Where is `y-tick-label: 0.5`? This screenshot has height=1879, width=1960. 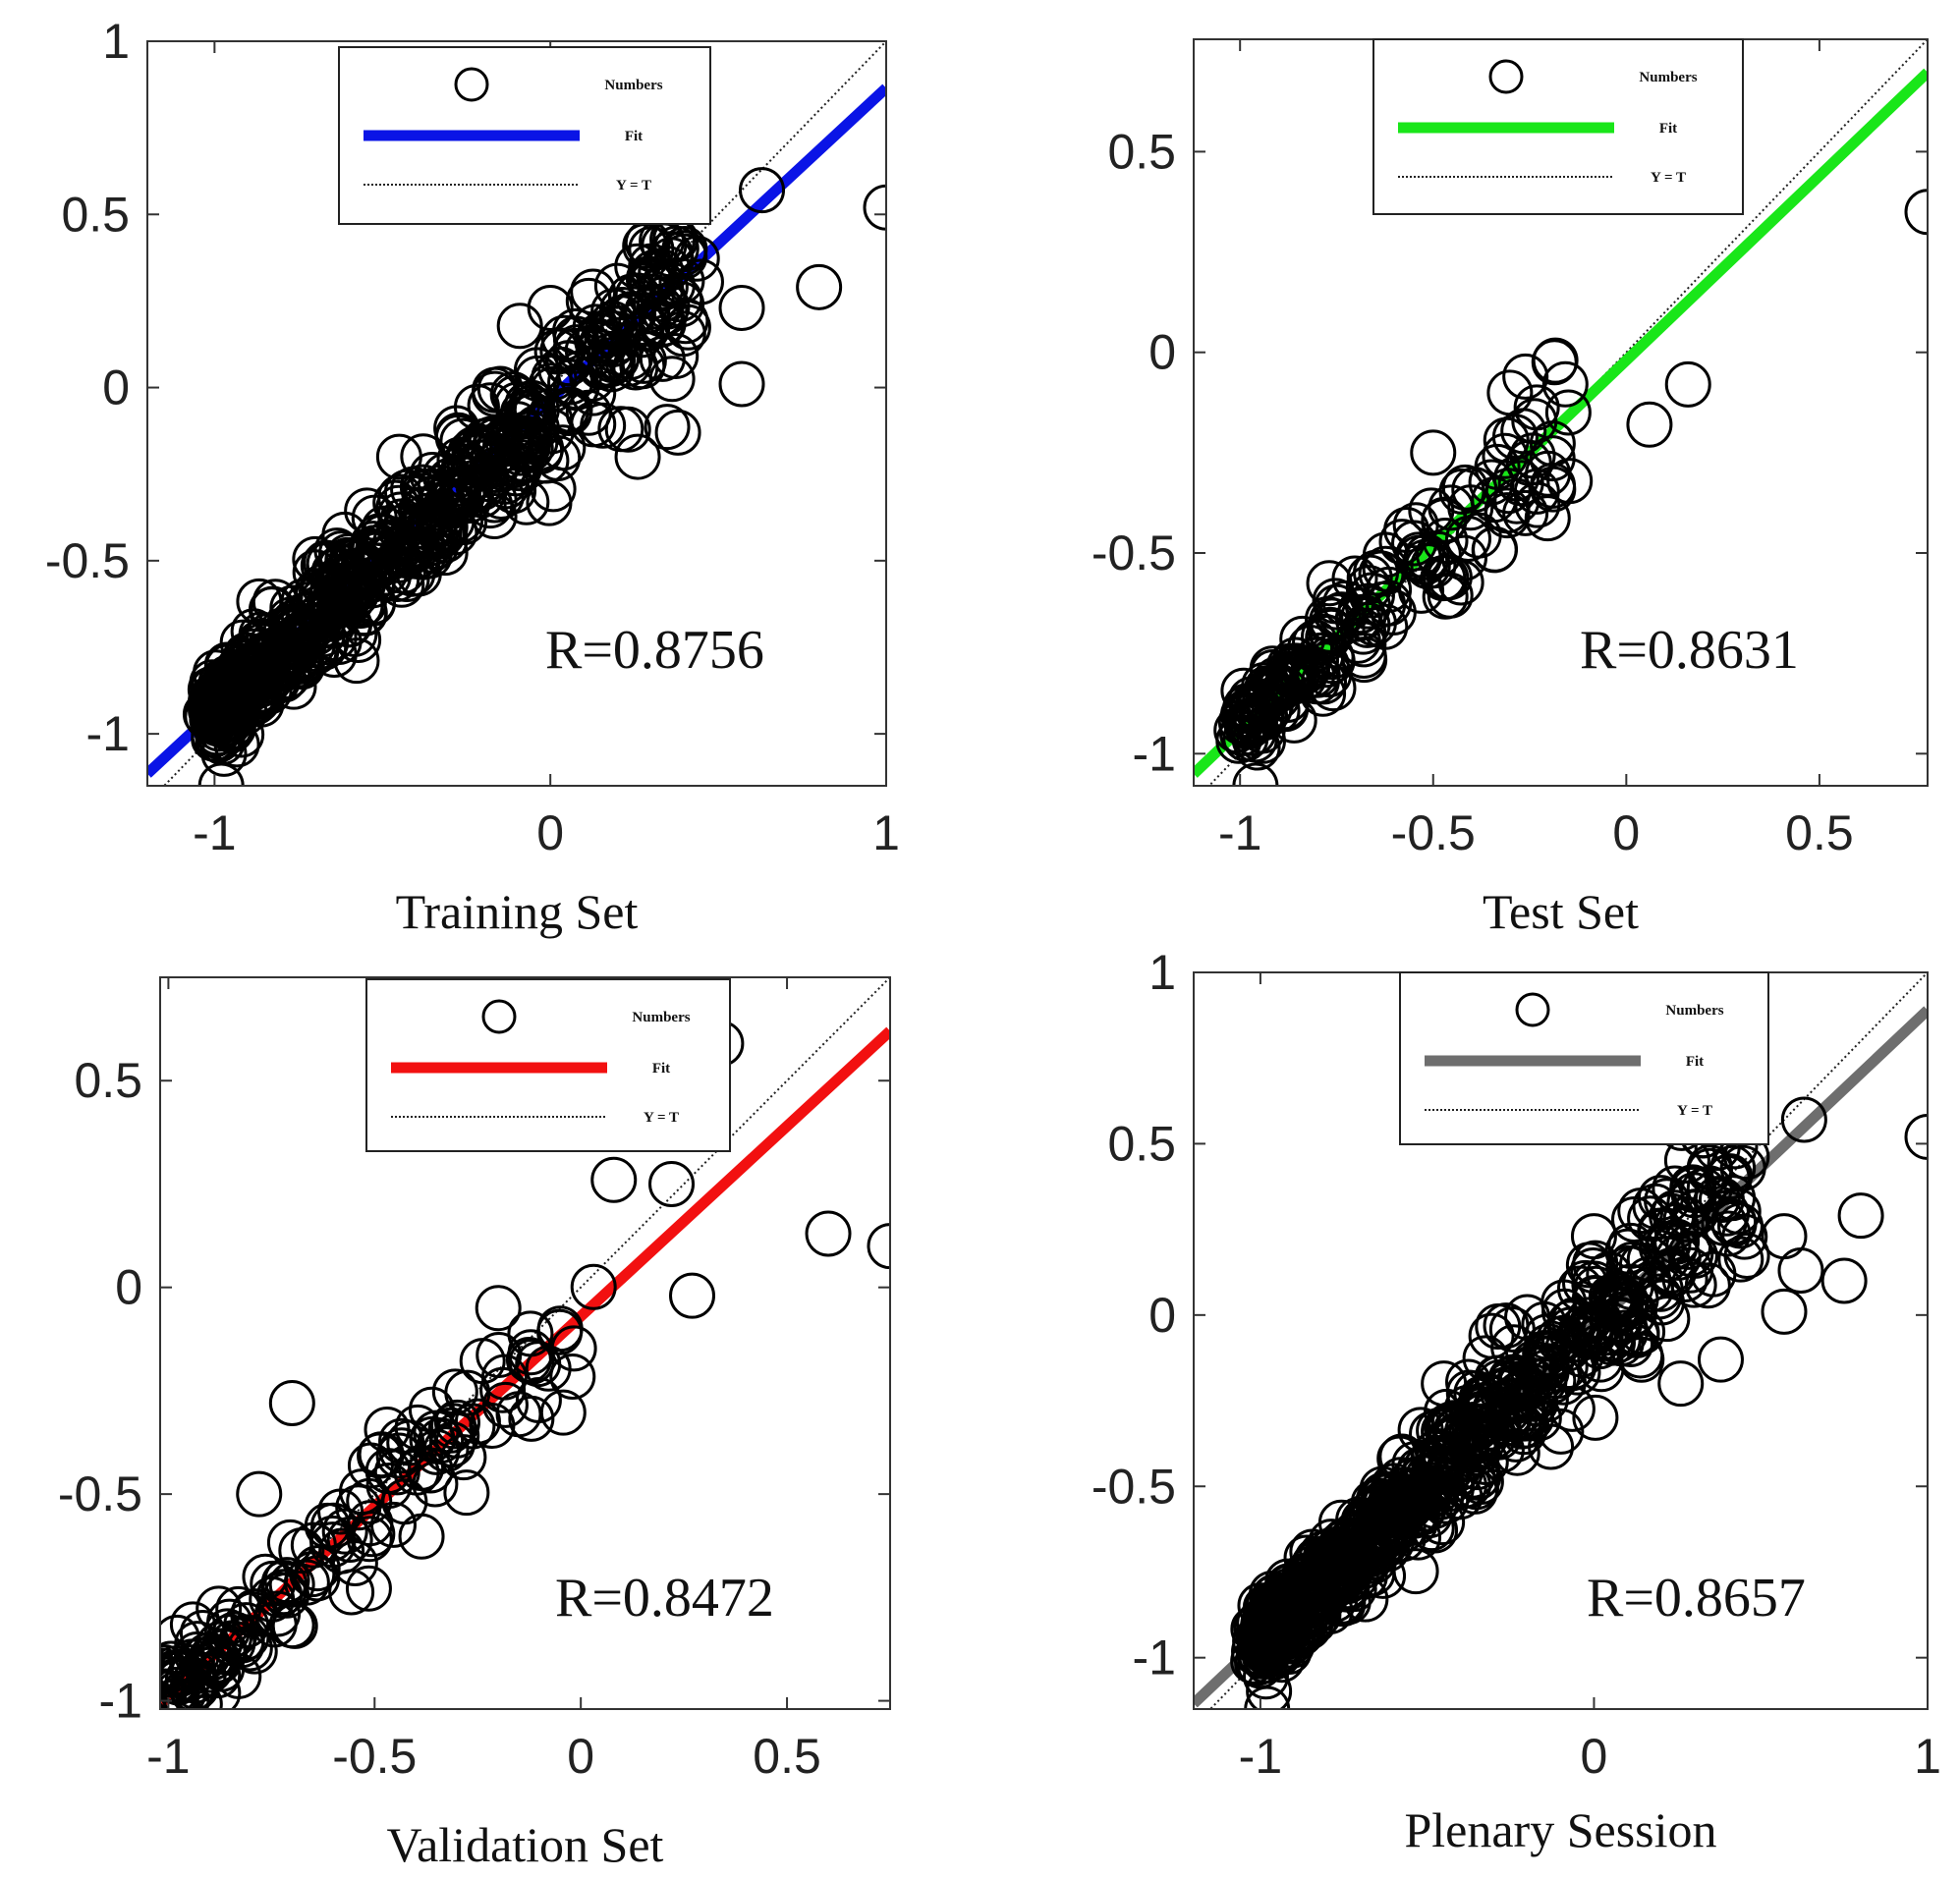
y-tick-label: 0.5 is located at coordinates (95, 214).